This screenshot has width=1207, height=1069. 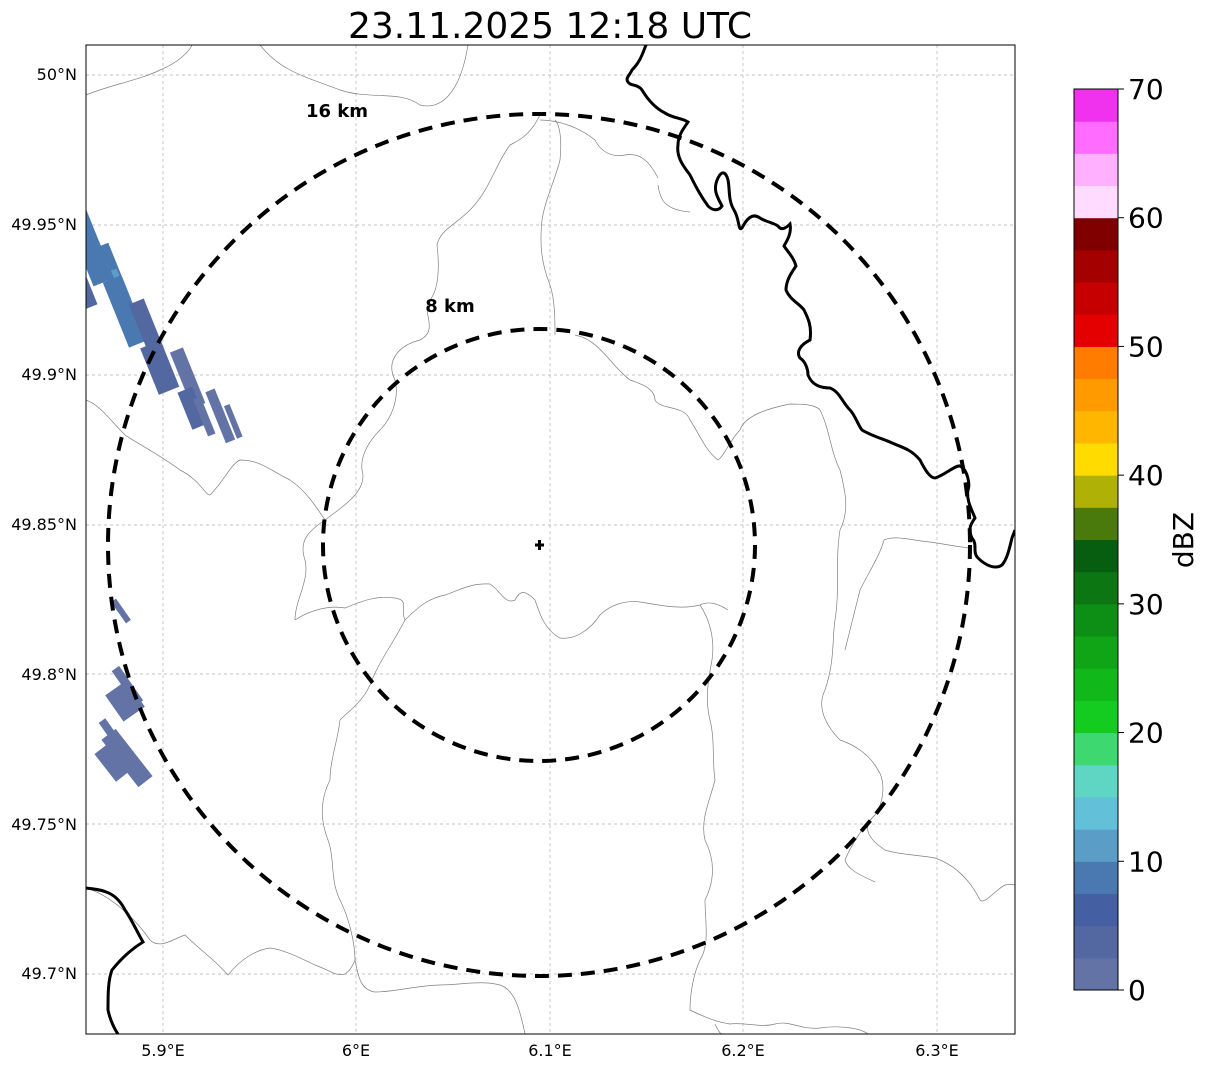 I want to click on y-tick-label: 49.7°N, so click(x=49, y=973).